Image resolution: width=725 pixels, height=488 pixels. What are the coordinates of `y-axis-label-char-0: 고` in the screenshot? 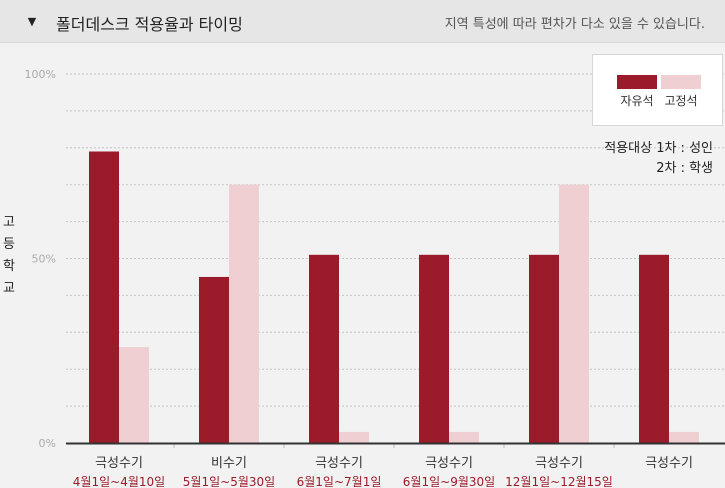 It's located at (9, 222).